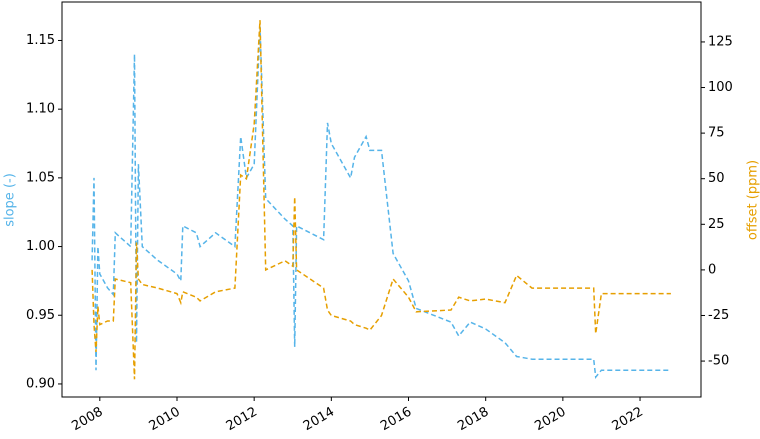 The width and height of the screenshot is (760, 439). What do you see at coordinates (718, 315) in the screenshot?
I see `y2-tick-label: -25` at bounding box center [718, 315].